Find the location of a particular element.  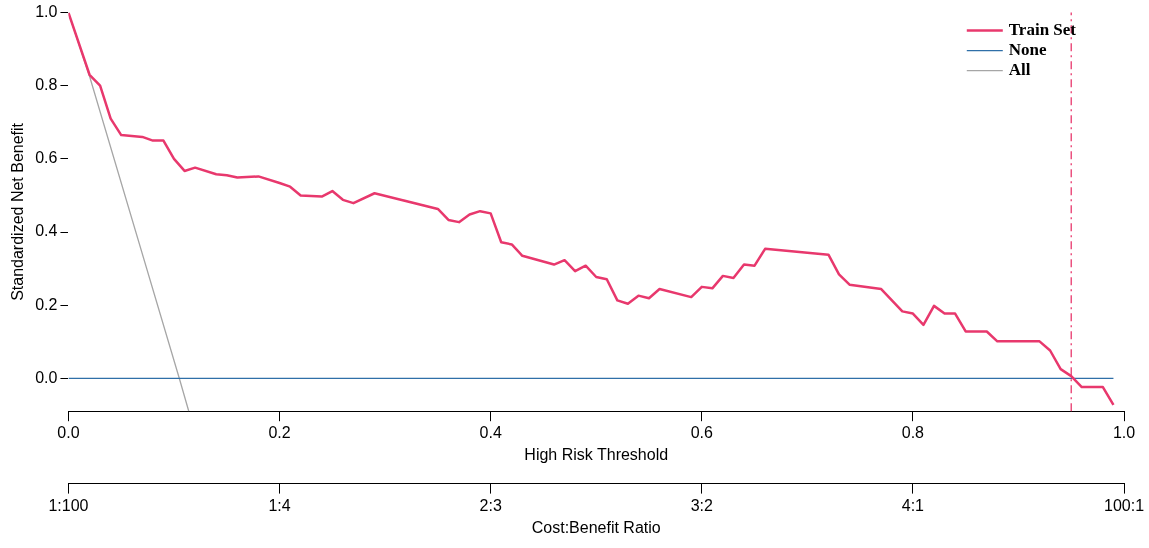

x-tick-label: 0.6 is located at coordinates (701, 433).